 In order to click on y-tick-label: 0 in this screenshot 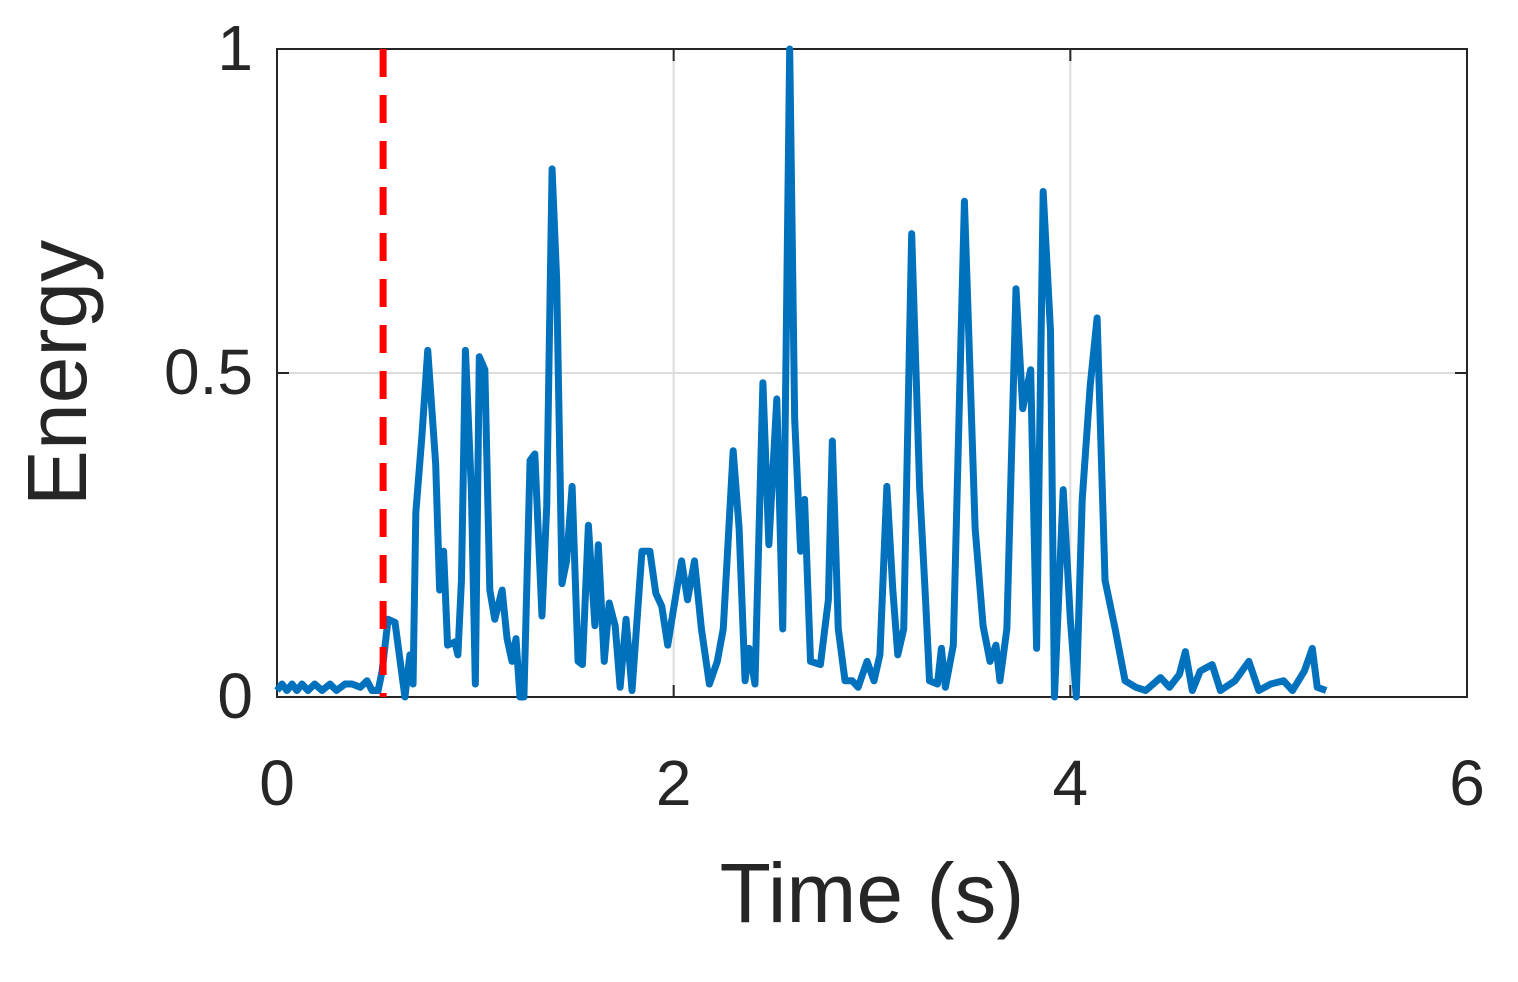, I will do `click(235, 696)`.